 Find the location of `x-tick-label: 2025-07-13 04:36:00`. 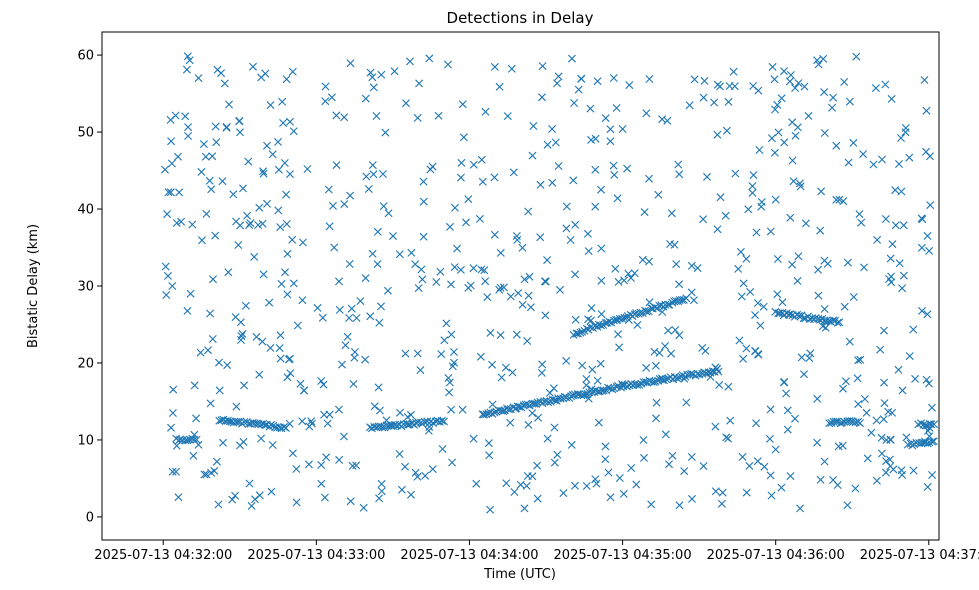

x-tick-label: 2025-07-13 04:36:00 is located at coordinates (776, 555).